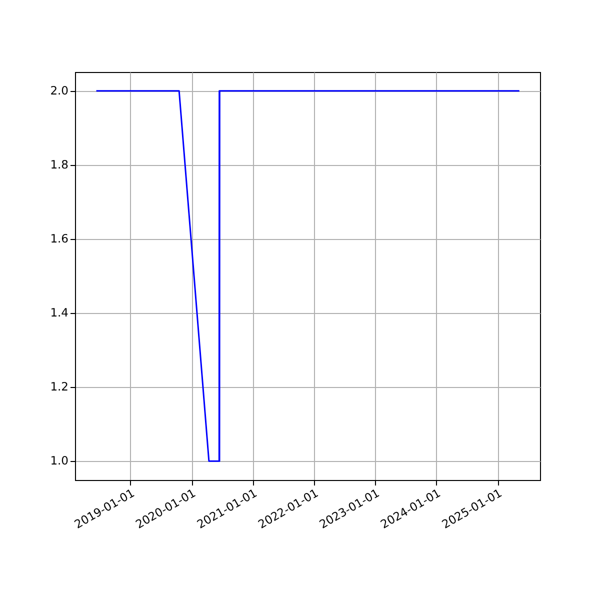  What do you see at coordinates (59, 90) in the screenshot?
I see `y-tick-label: 2.0` at bounding box center [59, 90].